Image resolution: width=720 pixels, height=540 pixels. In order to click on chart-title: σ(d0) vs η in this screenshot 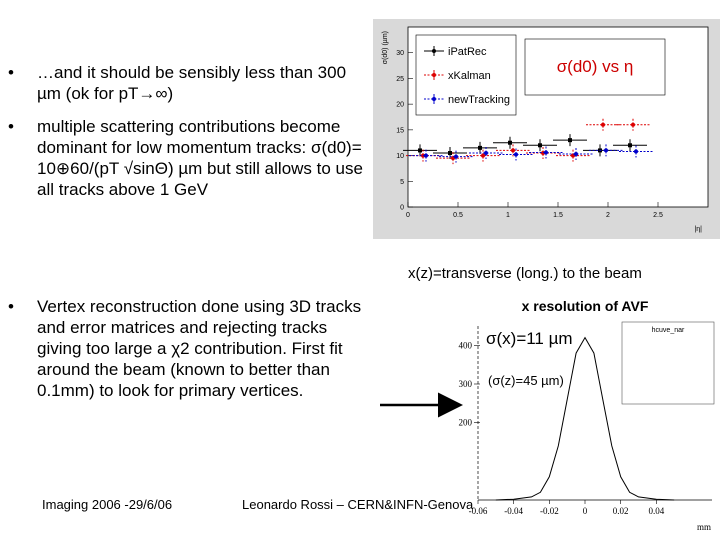, I will do `click(595, 66)`.